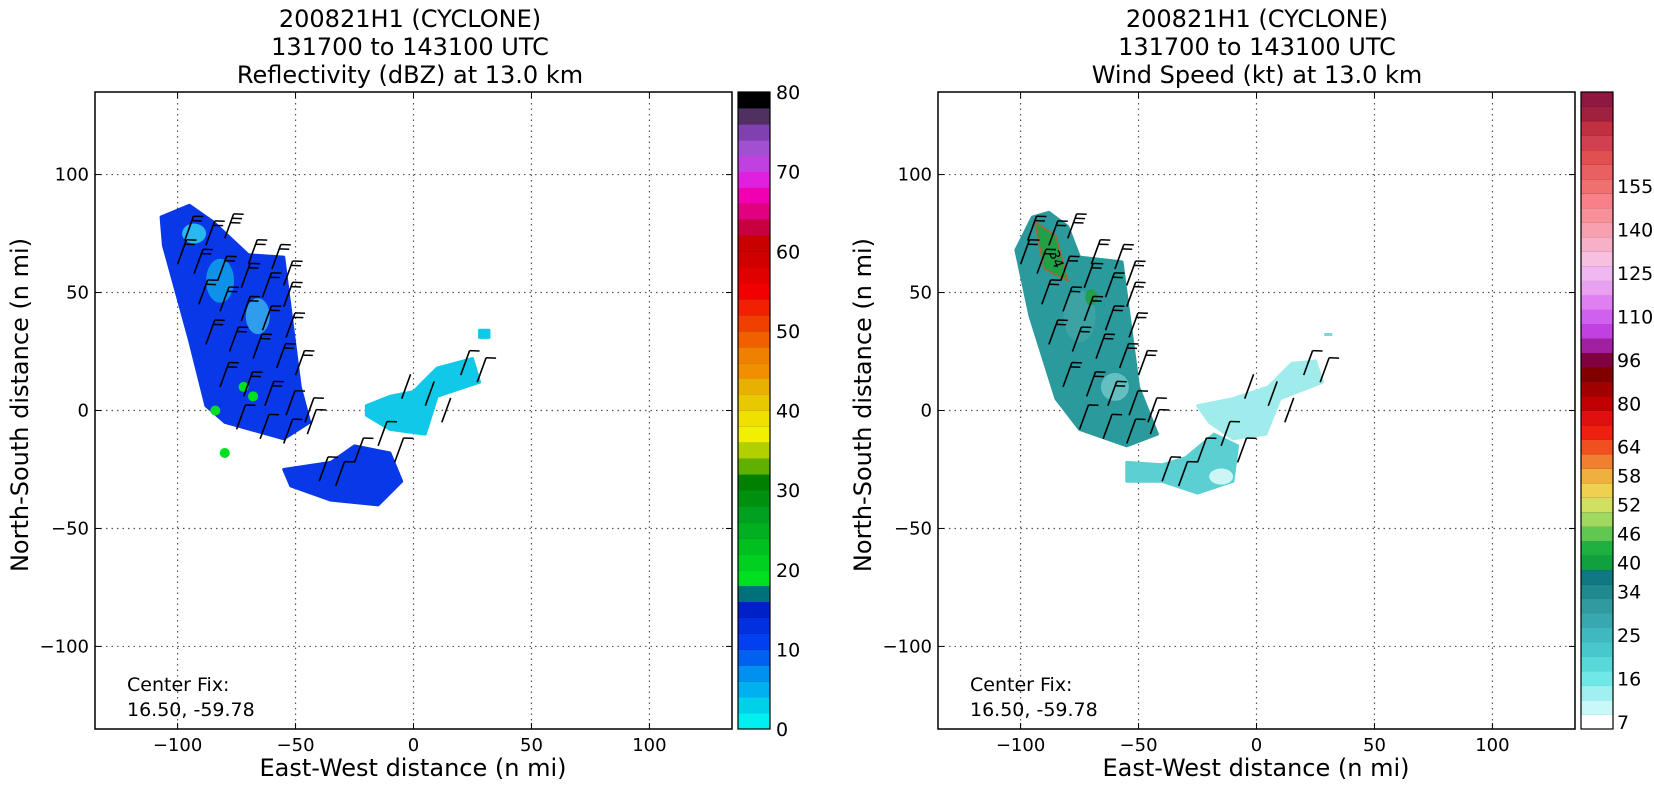  What do you see at coordinates (20, 405) in the screenshot?
I see `reflectivity-y-axis-label: North-South distance (n mi)` at bounding box center [20, 405].